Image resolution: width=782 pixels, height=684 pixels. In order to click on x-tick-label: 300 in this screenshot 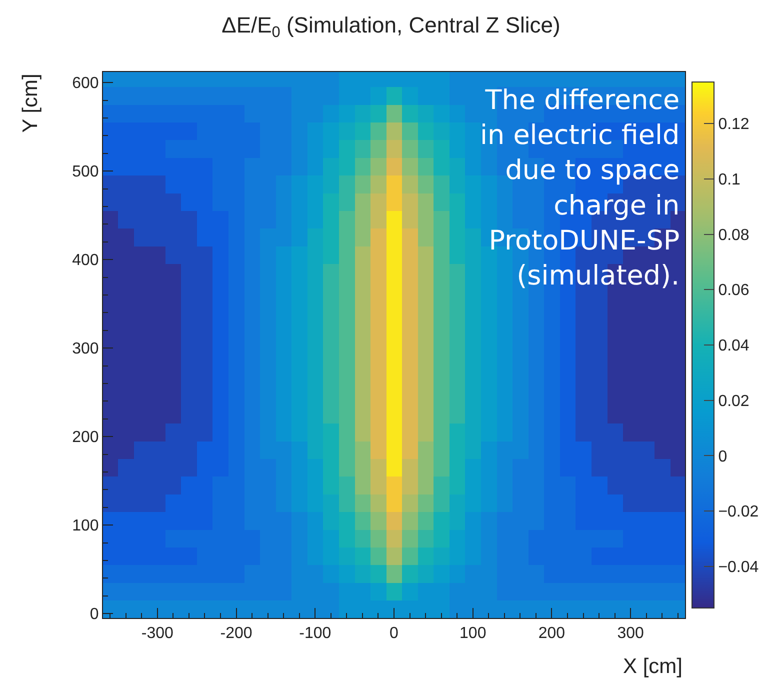, I will do `click(630, 633)`.